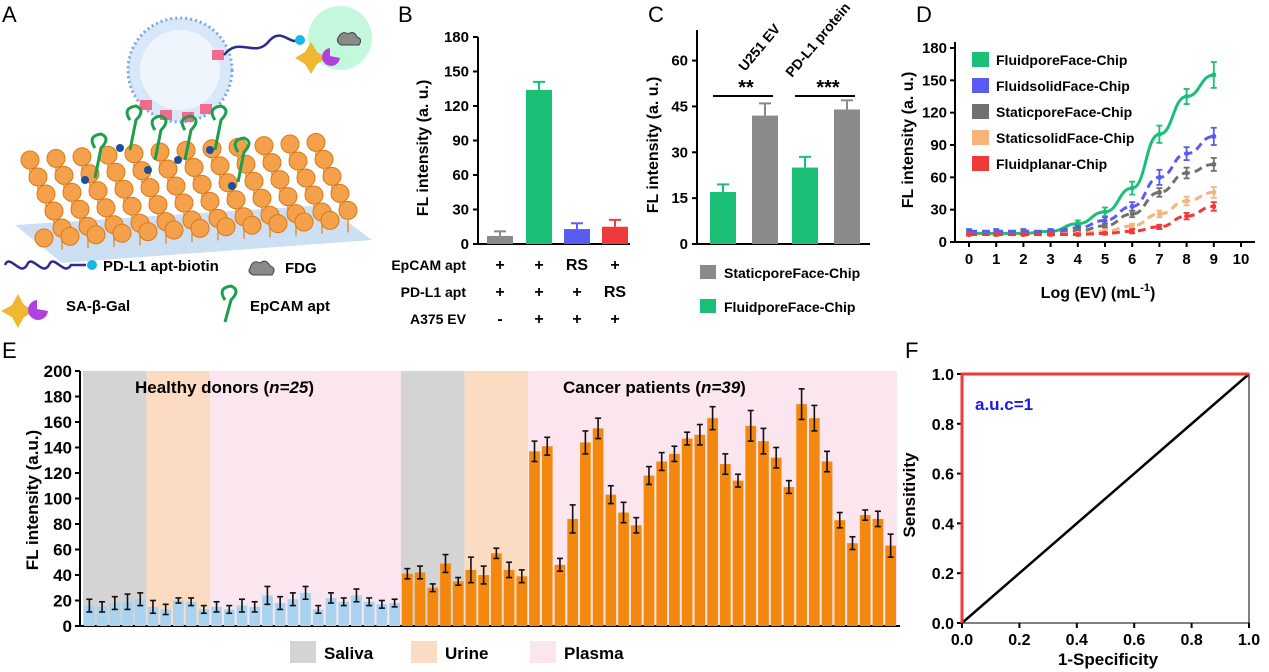 The width and height of the screenshot is (1269, 672). What do you see at coordinates (721, 387) in the screenshot?
I see `panel-e-group-cancer-n: n=39` at bounding box center [721, 387].